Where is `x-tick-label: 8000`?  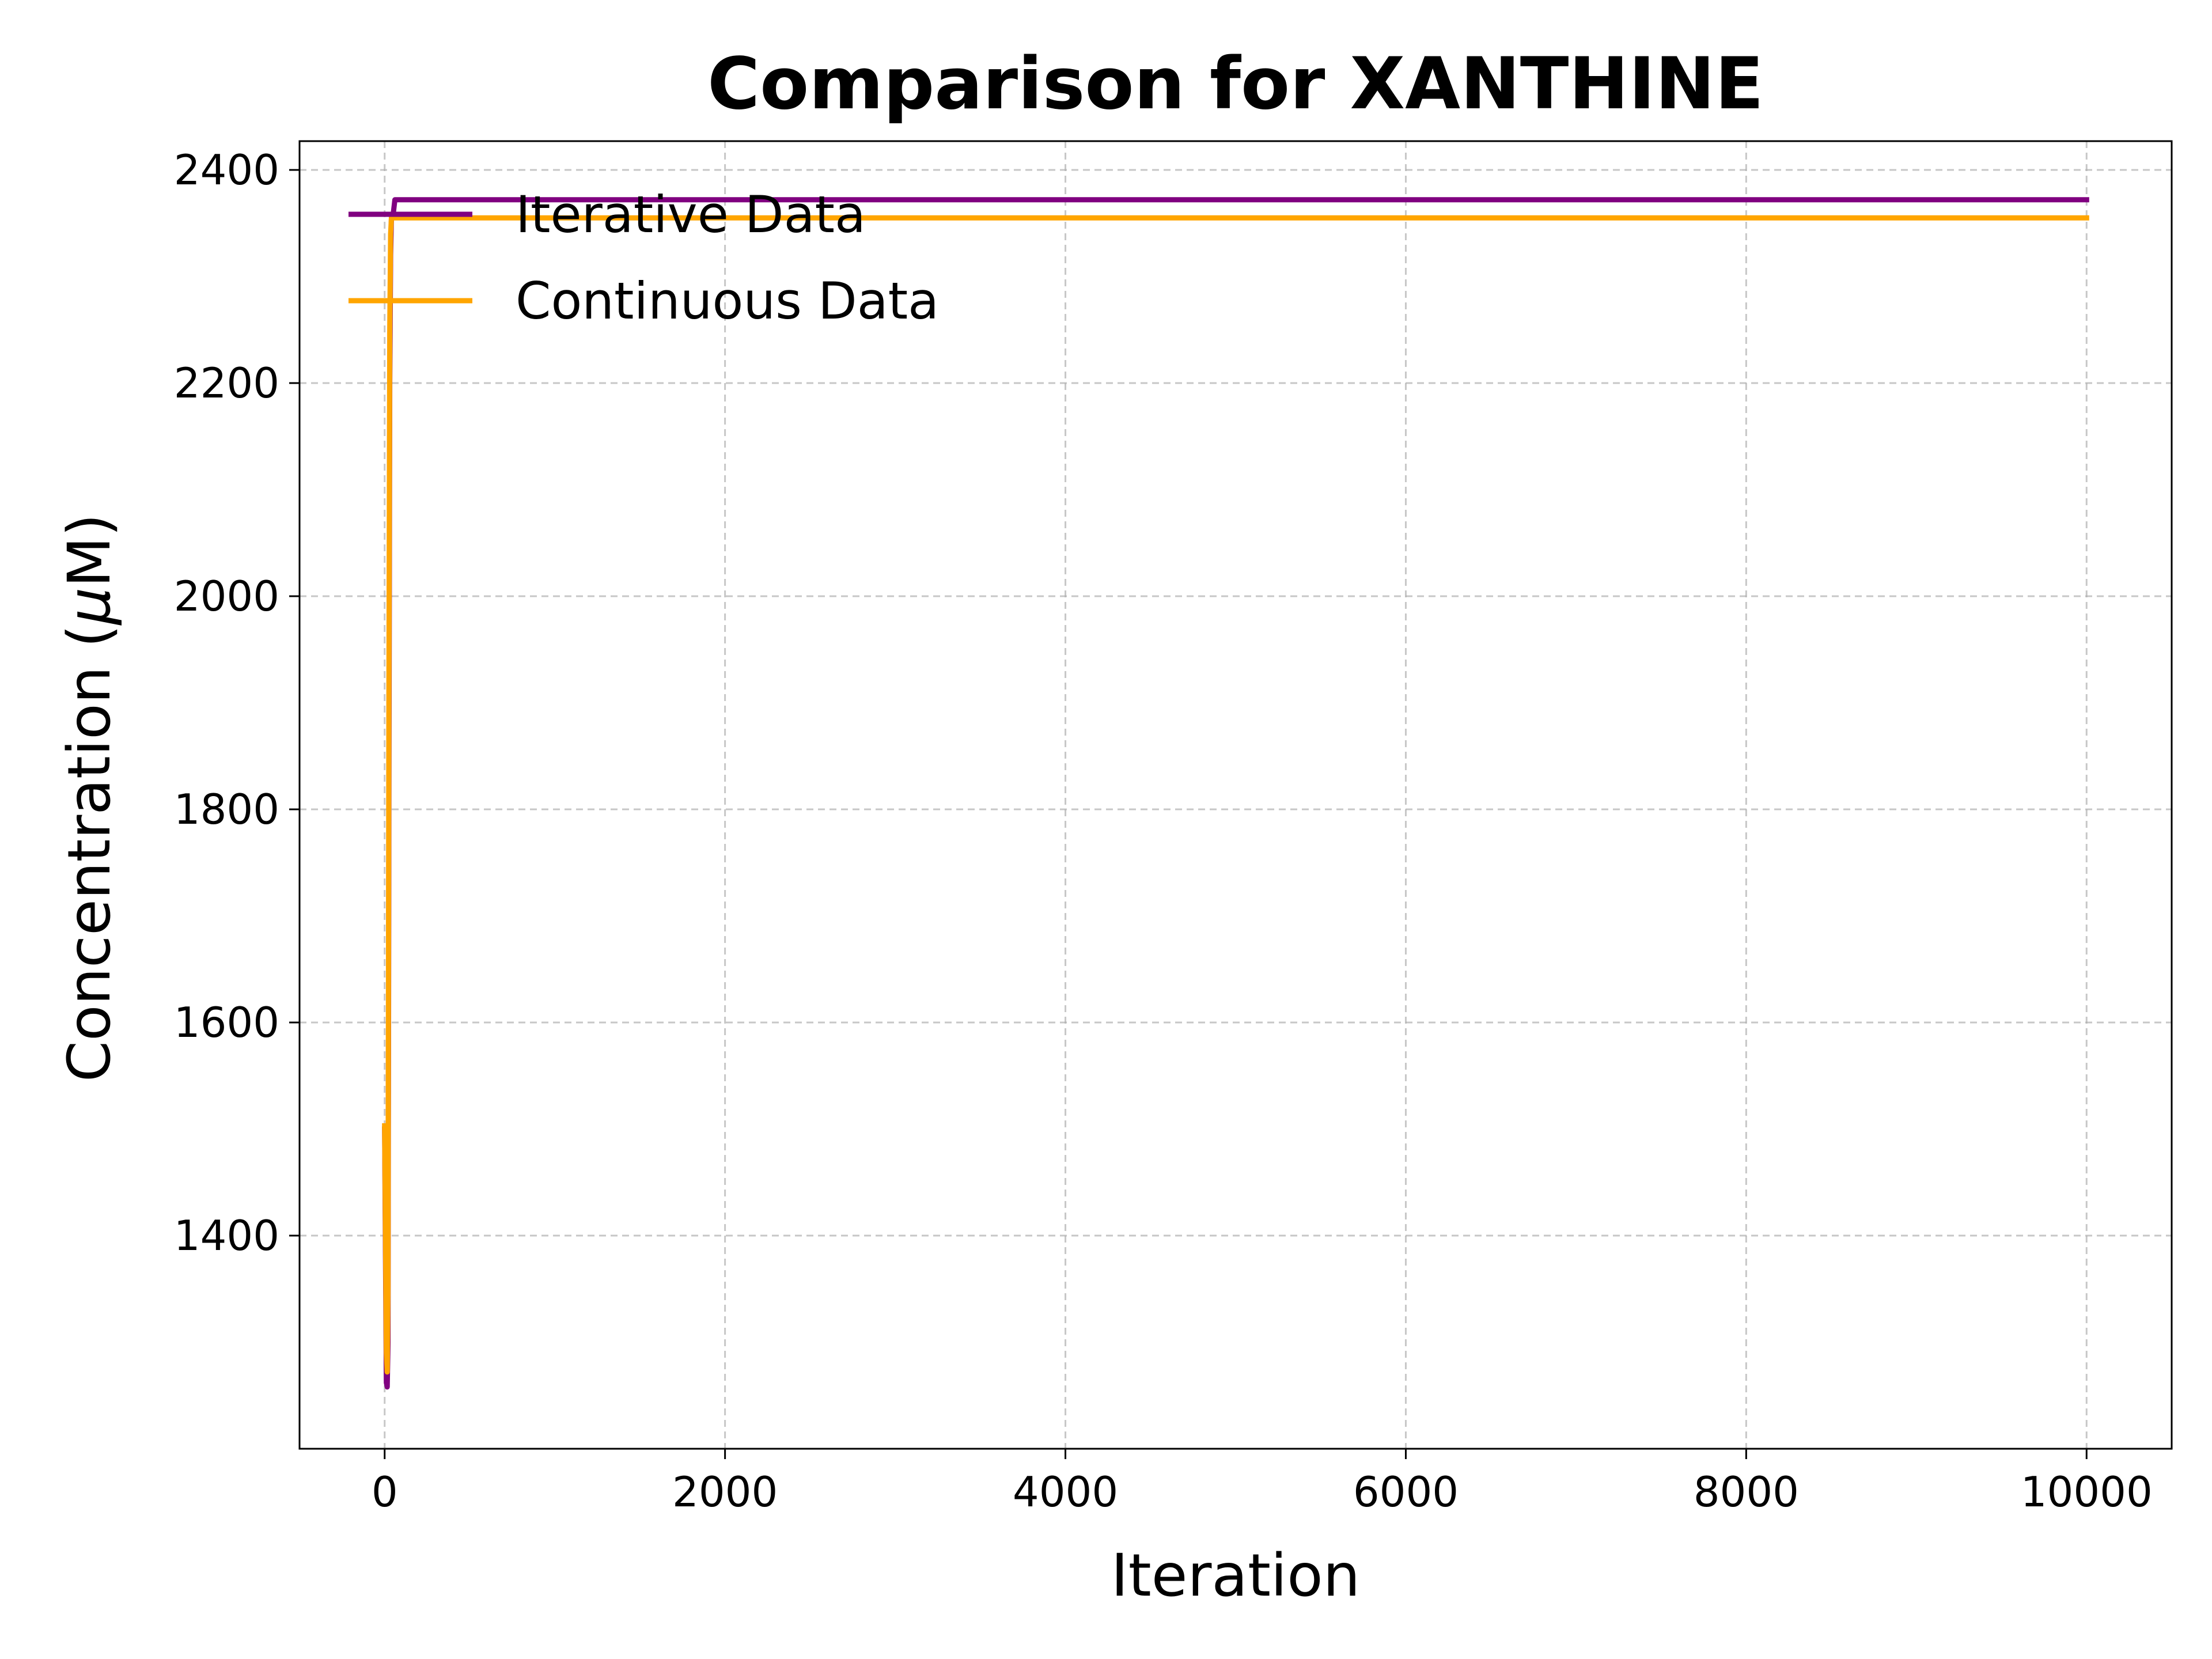 x-tick-label: 8000 is located at coordinates (1746, 1492).